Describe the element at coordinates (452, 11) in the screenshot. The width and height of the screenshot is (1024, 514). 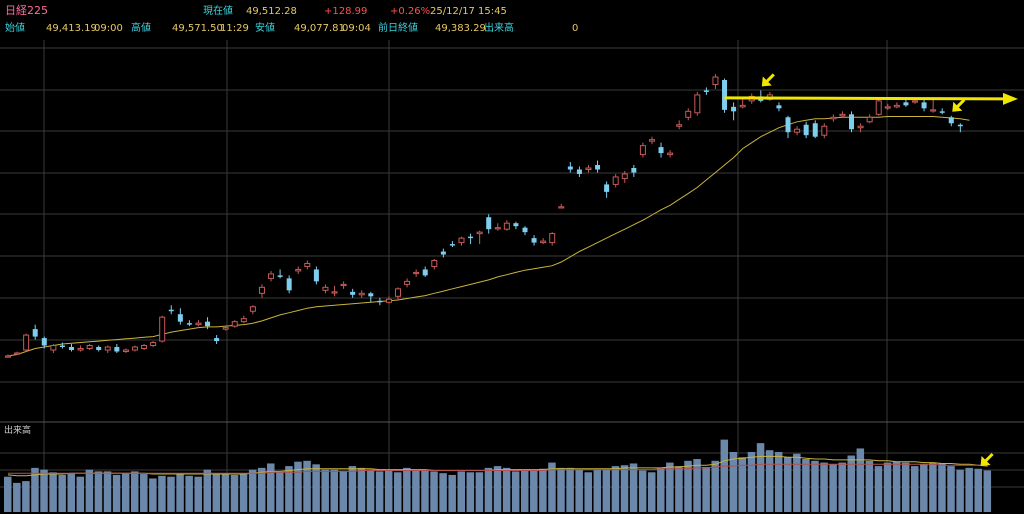
I see `quote-date: 25/12/17` at that location.